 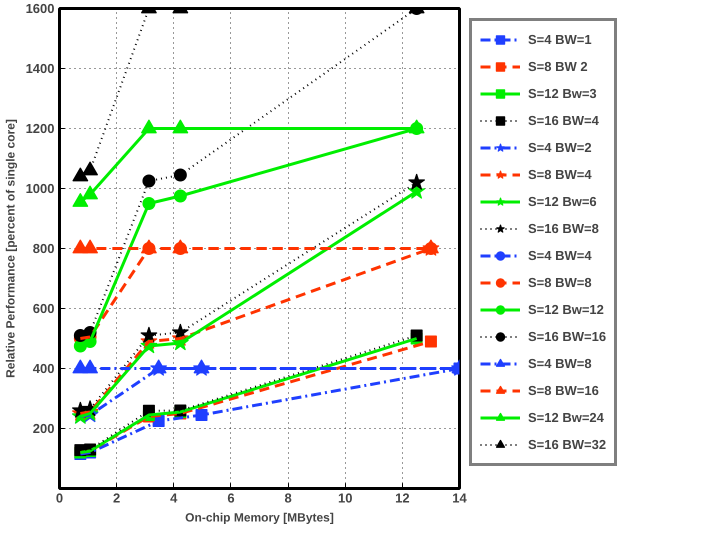 I want to click on legend-label: S=16 BW=16, so click(x=567, y=337).